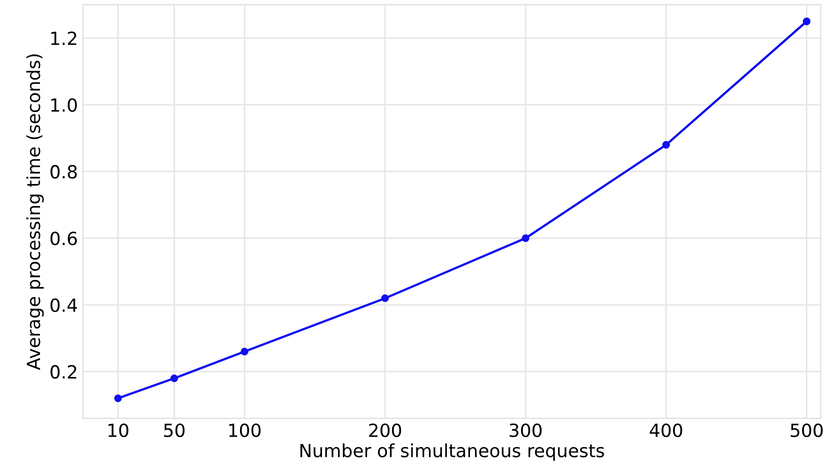 Image resolution: width=829 pixels, height=470 pixels. What do you see at coordinates (245, 430) in the screenshot?
I see `x-tick-label: 100` at bounding box center [245, 430].